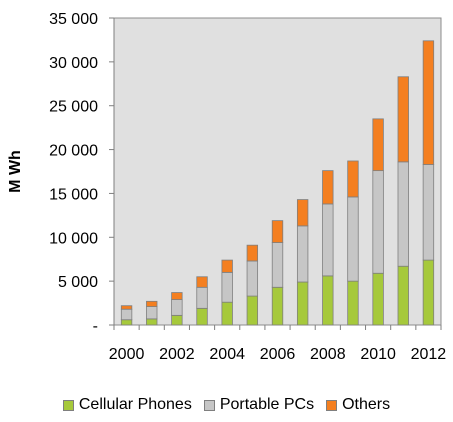 This screenshot has width=453, height=422. Describe the element at coordinates (152, 303) in the screenshot. I see `bar-others-2001` at that location.